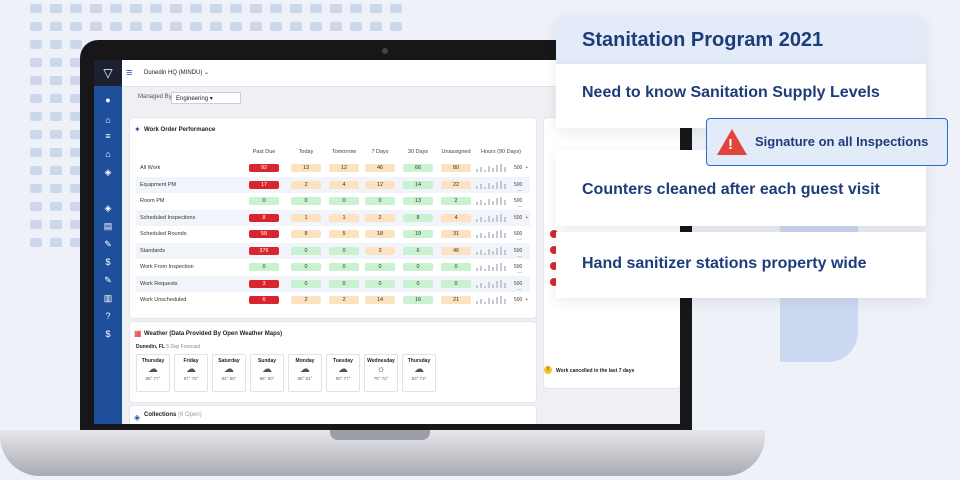 This screenshot has height=480, width=960. I want to click on table-row: Scheduled Inspections 8 1 1 2 8 4 500 +, so click(333, 217).